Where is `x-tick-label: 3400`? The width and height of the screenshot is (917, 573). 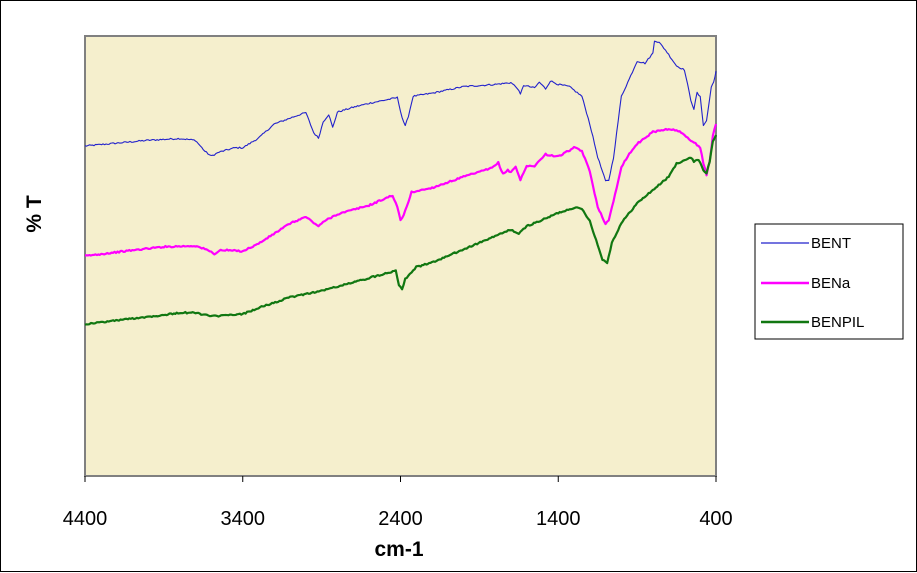
x-tick-label: 3400 is located at coordinates (243, 519).